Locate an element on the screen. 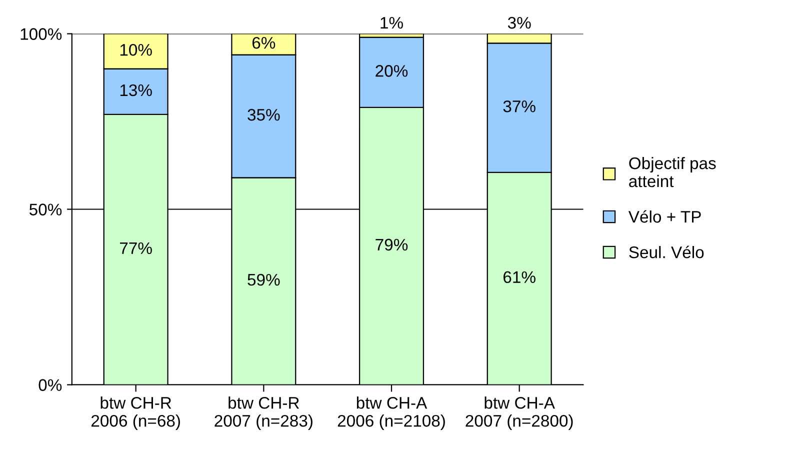 The height and width of the screenshot is (450, 799). legend-label: Seul. Vélo is located at coordinates (666, 252).